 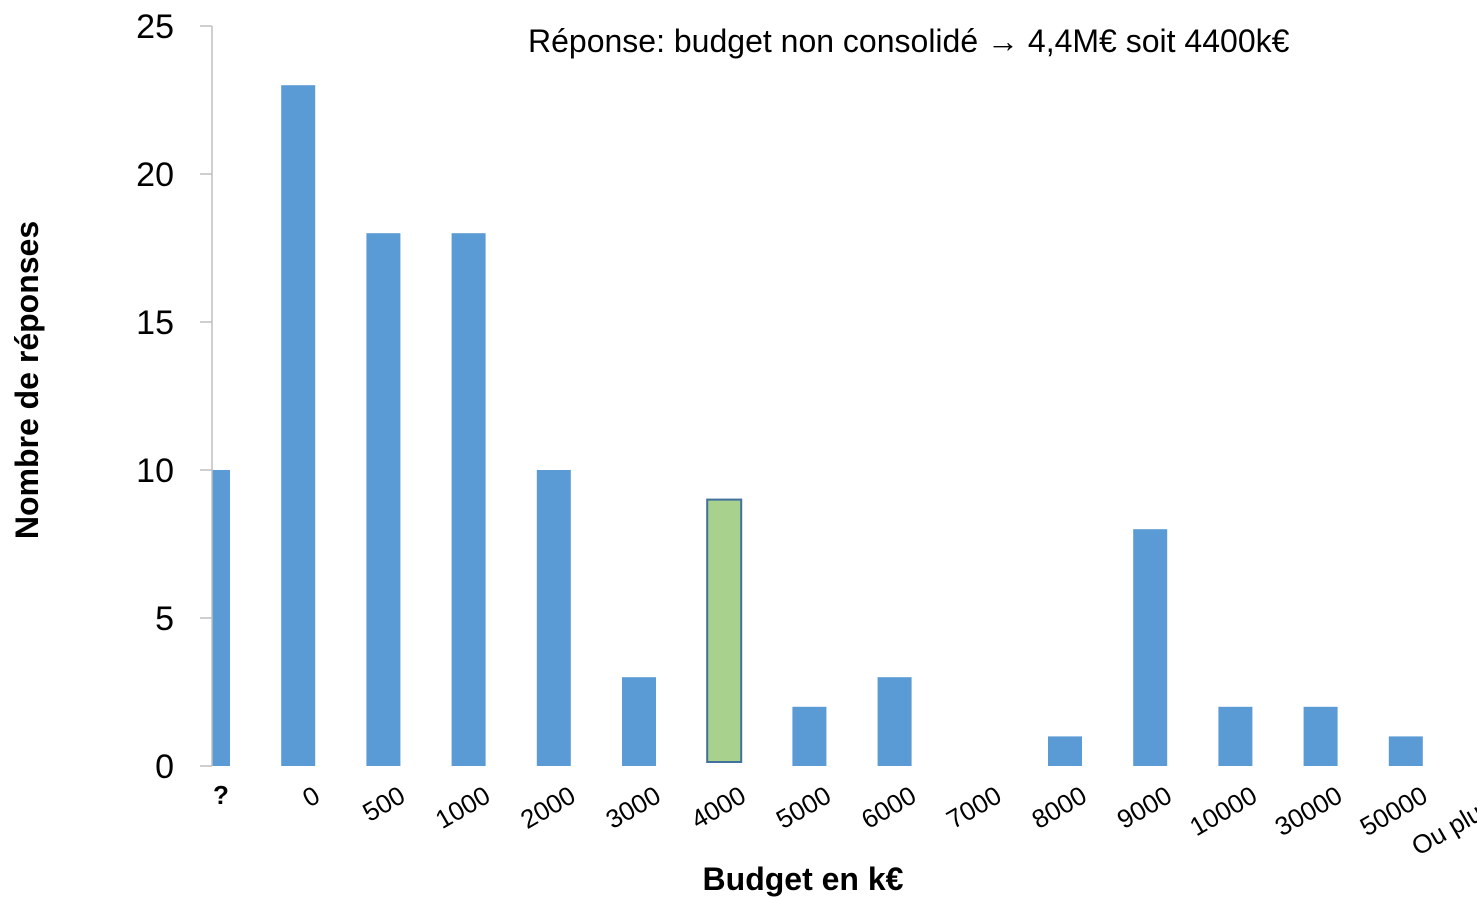 I want to click on x-tick-label: 3000, so click(x=633, y=807).